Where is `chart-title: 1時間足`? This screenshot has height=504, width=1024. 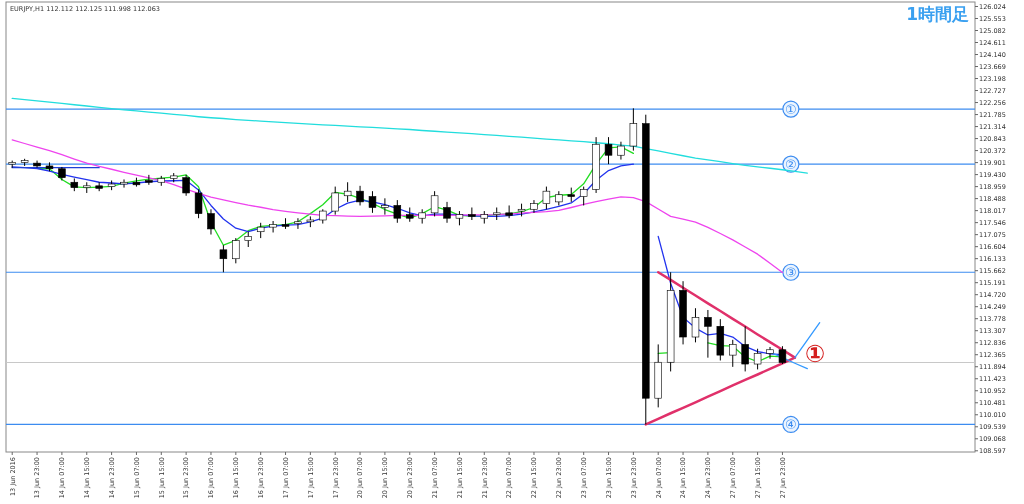 chart-title: 1時間足 is located at coordinates (937, 14).